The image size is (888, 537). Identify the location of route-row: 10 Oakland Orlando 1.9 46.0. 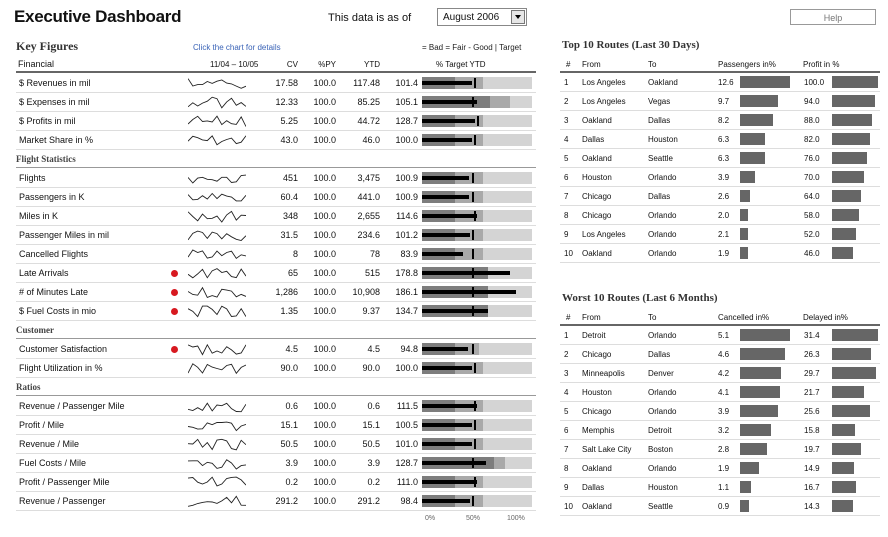
(720, 253).